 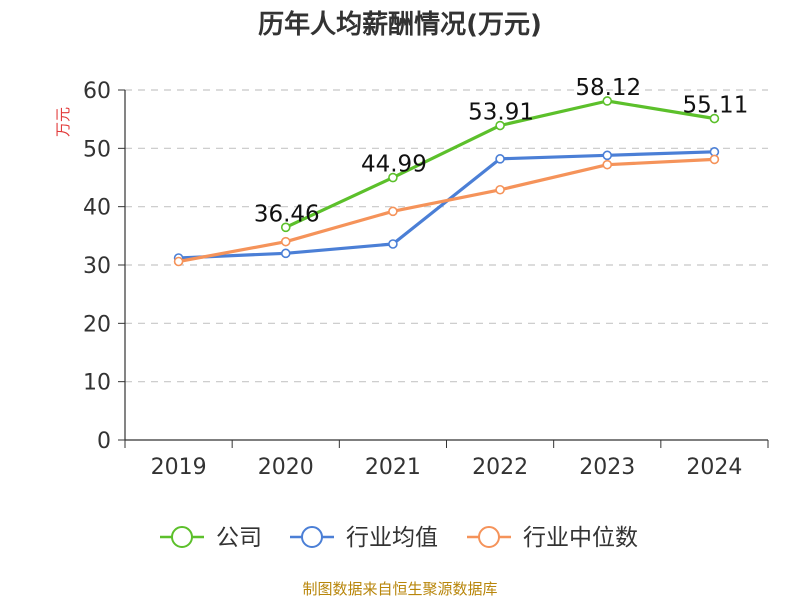 I want to click on x-tick-label: 2019, so click(x=179, y=467).